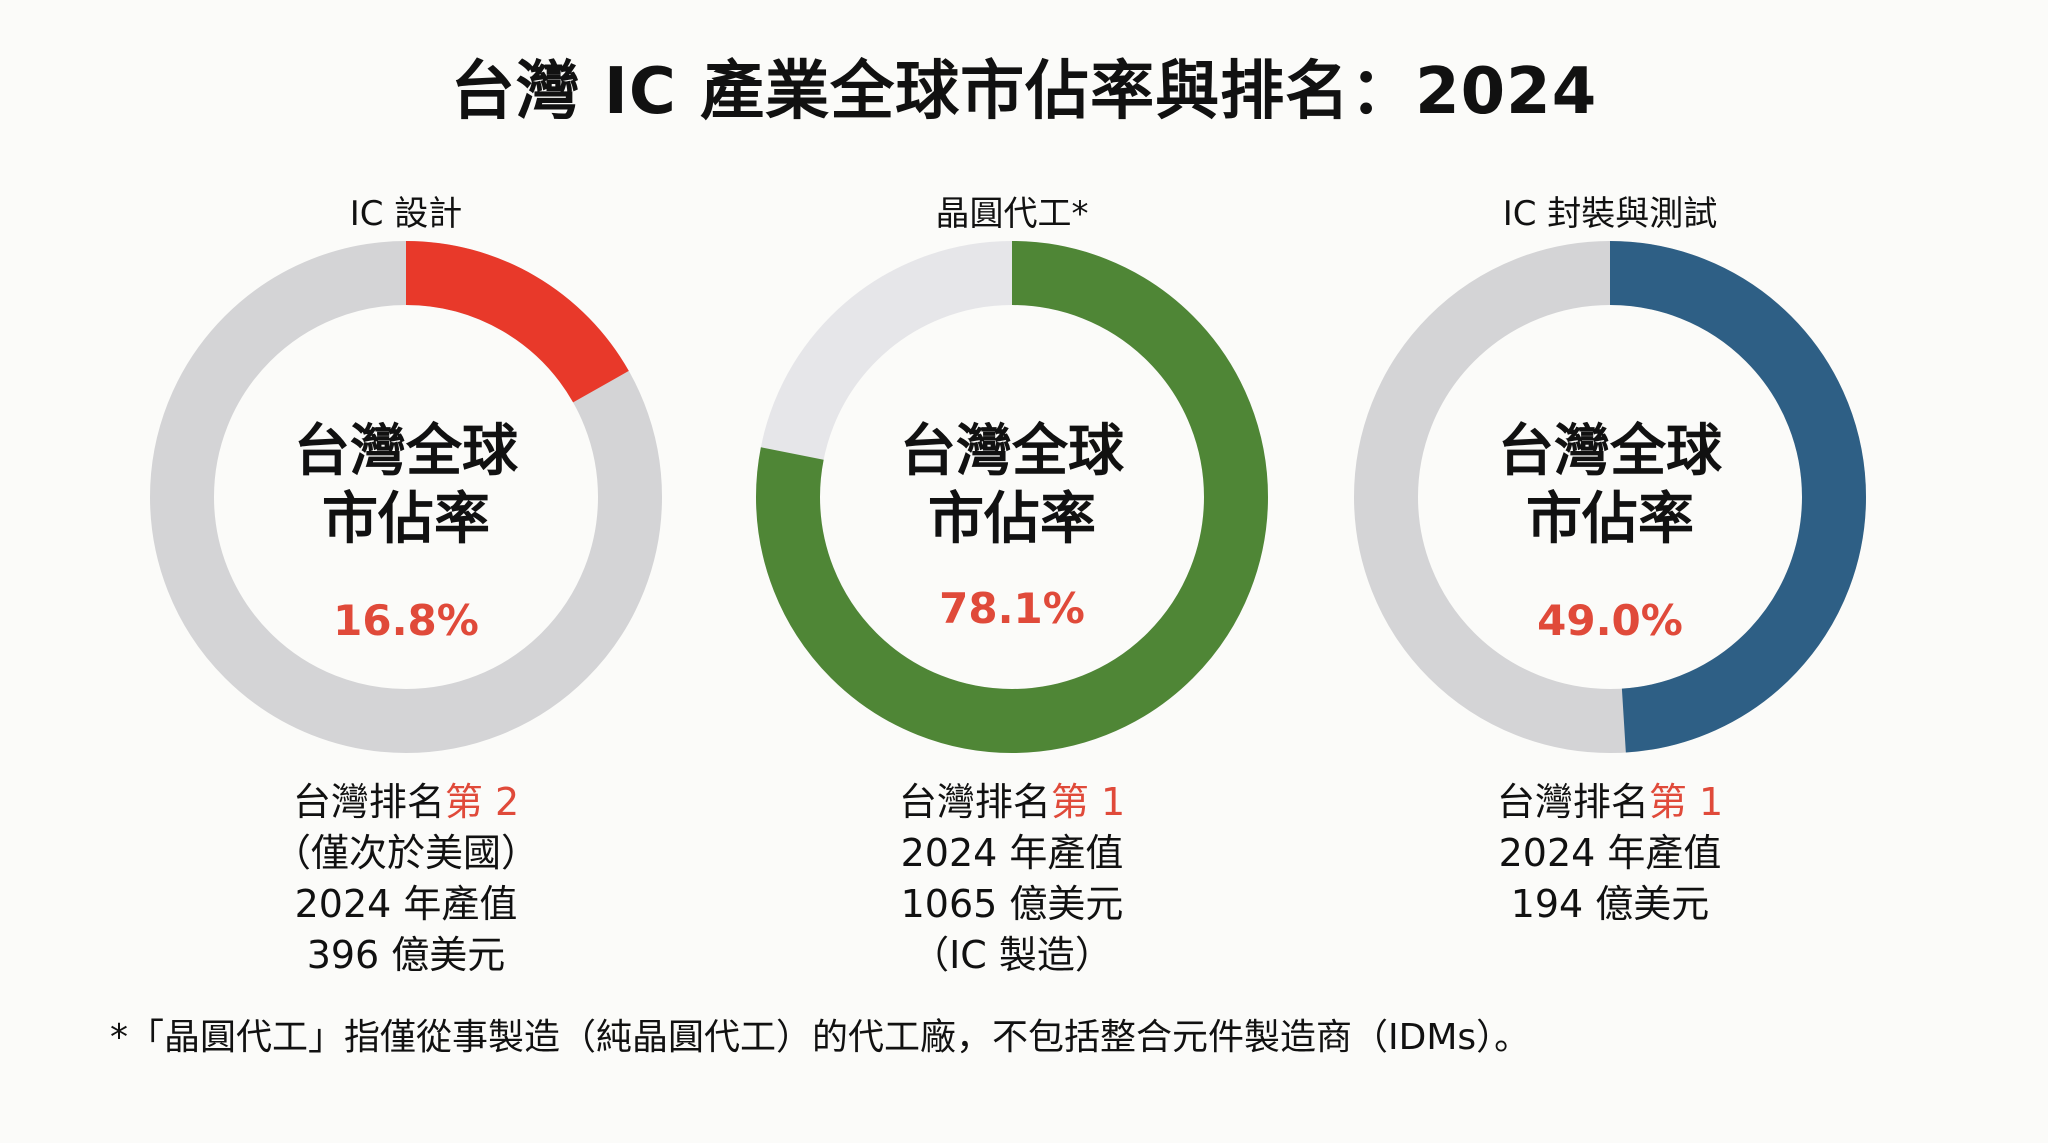 Image resolution: width=2048 pixels, height=1143 pixels. What do you see at coordinates (1012, 904) in the screenshot?
I see `info-line: 1065 億美元` at bounding box center [1012, 904].